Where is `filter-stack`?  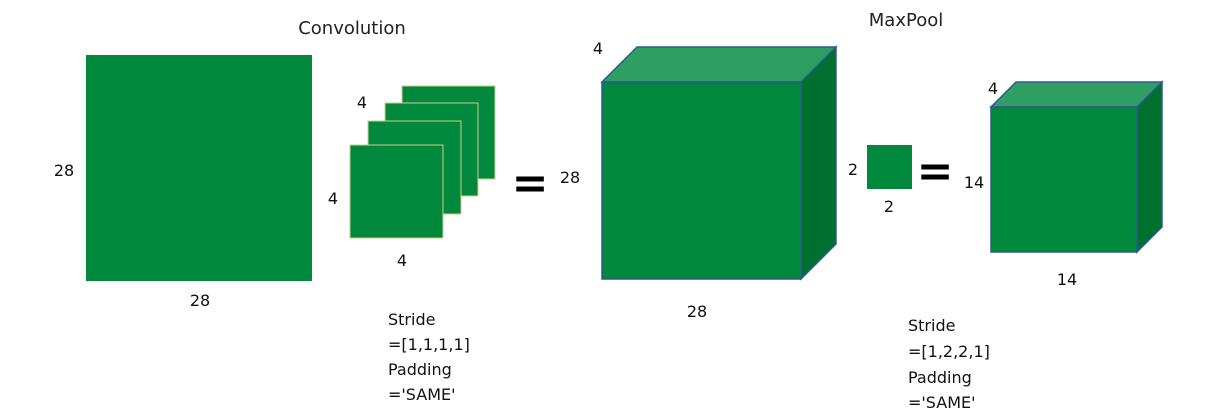 filter-stack is located at coordinates (422, 162).